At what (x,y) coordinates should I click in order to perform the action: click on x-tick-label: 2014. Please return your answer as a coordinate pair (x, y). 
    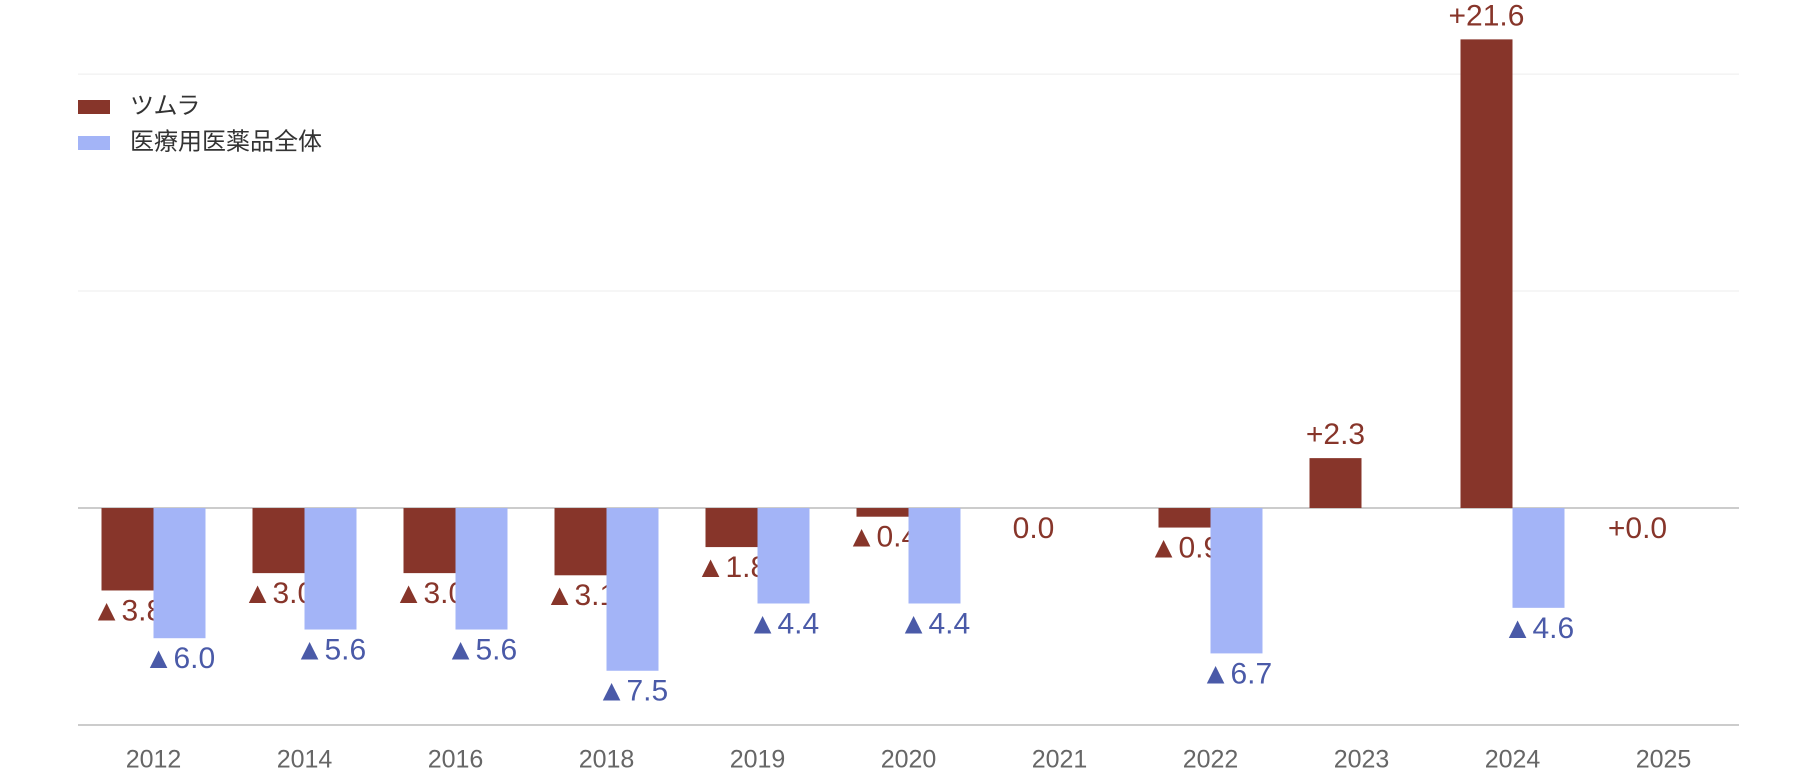
    Looking at the image, I should click on (305, 760).